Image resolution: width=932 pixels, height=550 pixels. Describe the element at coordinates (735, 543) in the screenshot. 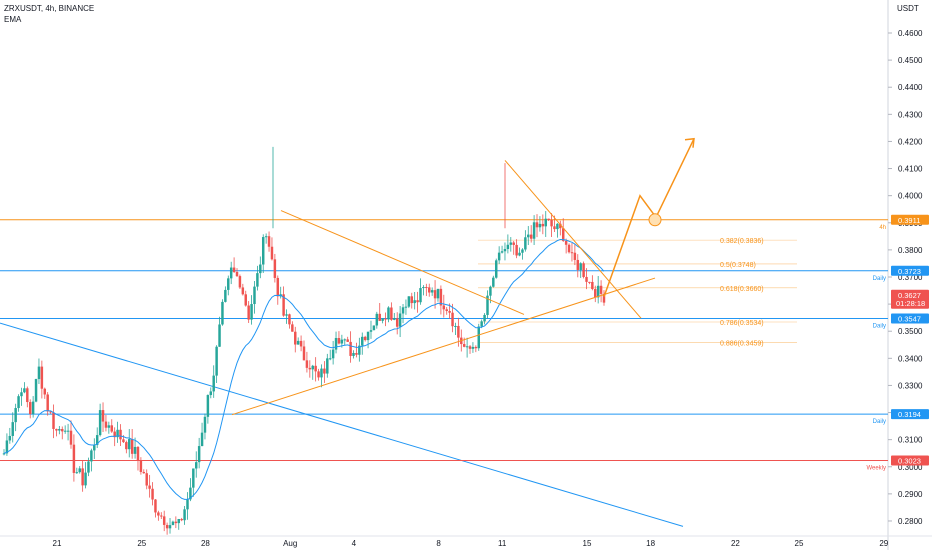

I see `x-tick-label: 22` at that location.